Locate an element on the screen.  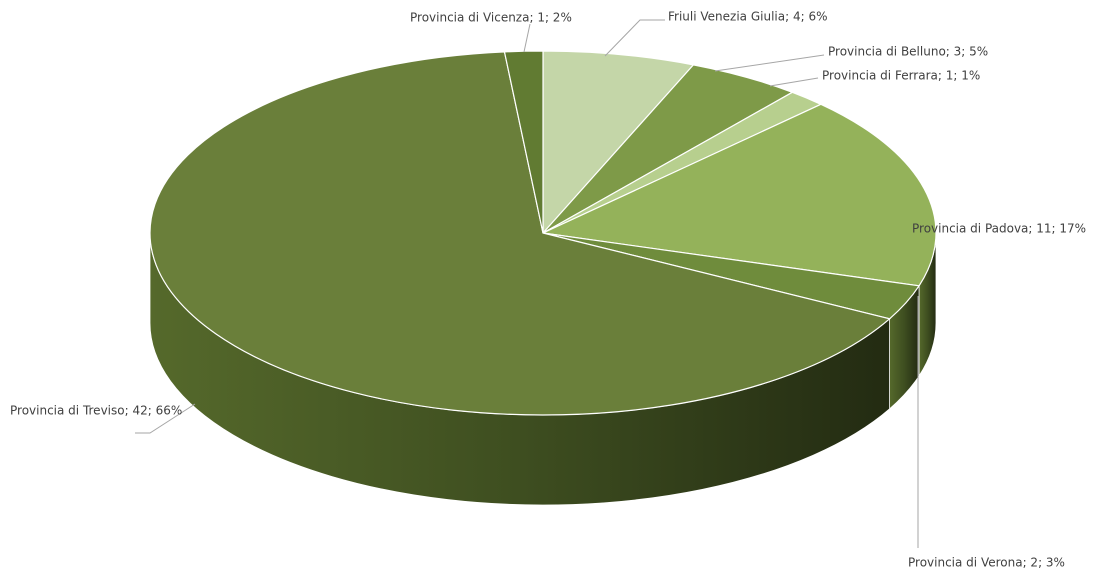
data-label: Provincia di Belluno; 3; 5% is located at coordinates (908, 52).